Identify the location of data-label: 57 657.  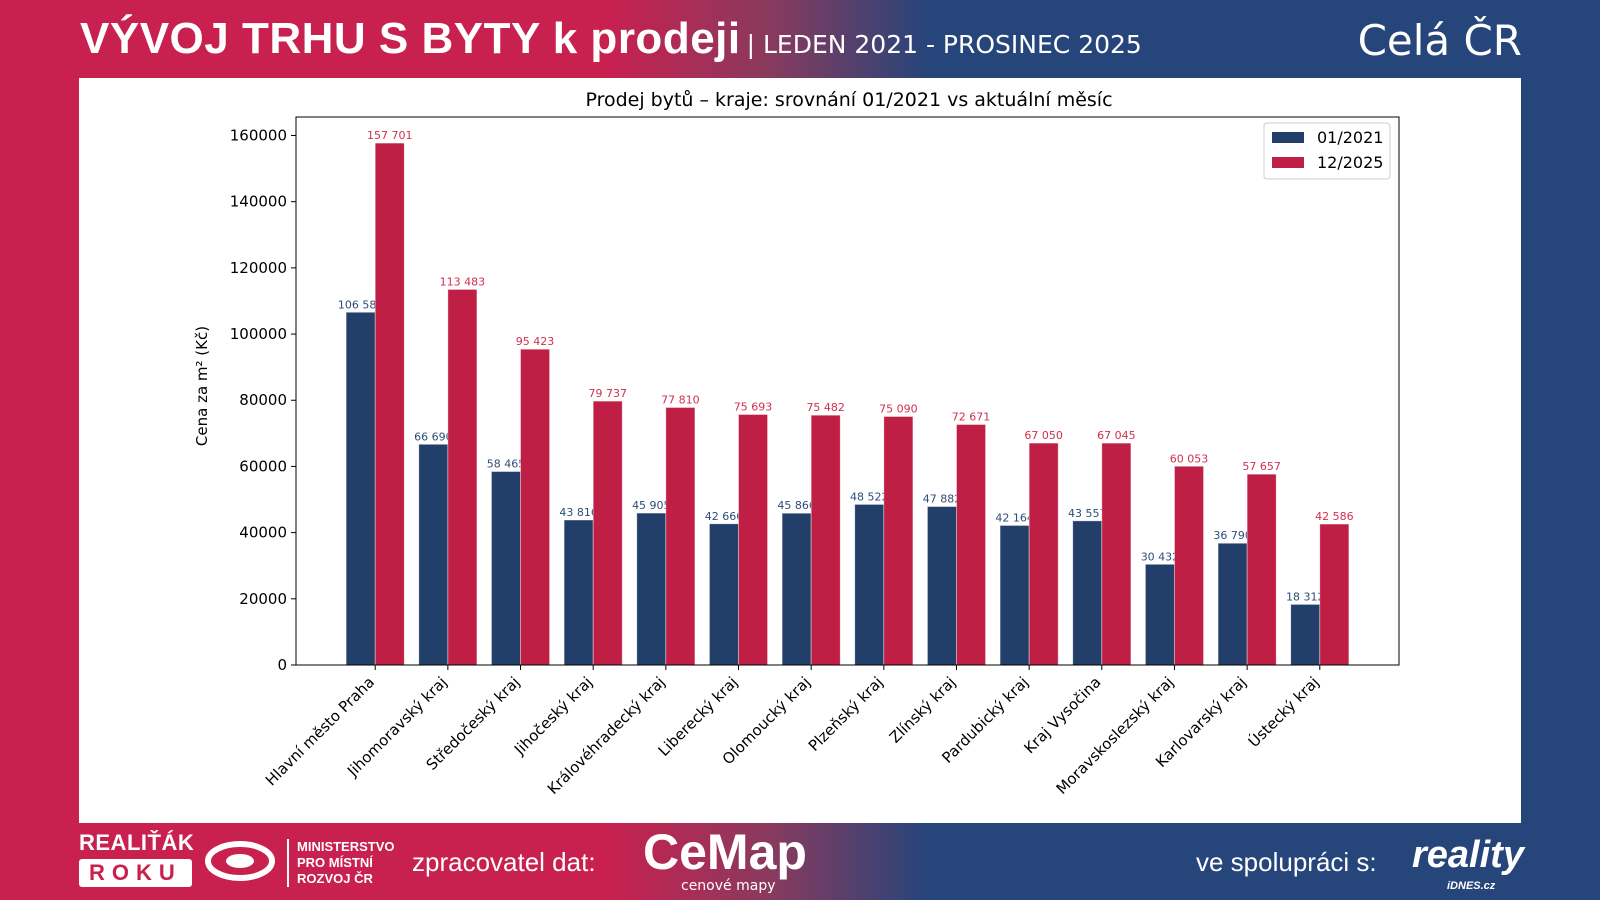
(1261, 466).